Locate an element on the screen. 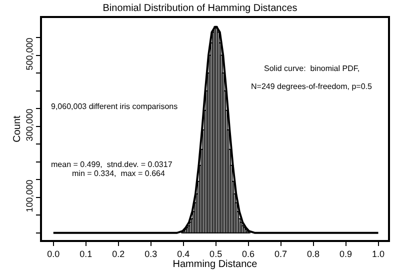 The image size is (400, 274). x-tick-label: 1.0 is located at coordinates (378, 253).